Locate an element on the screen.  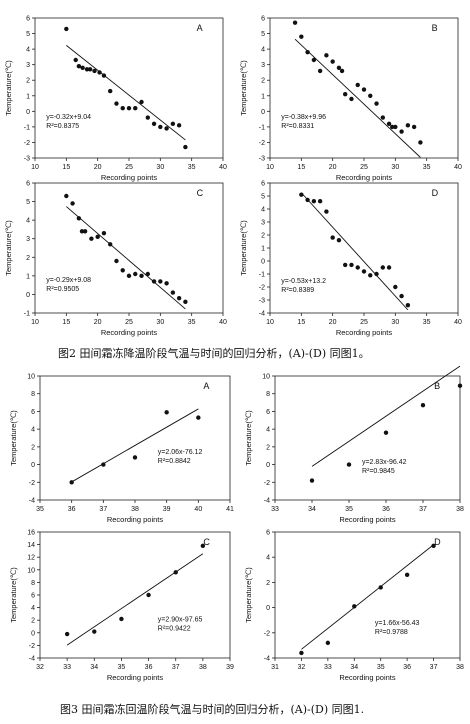
y-tick-label: 6 is located at coordinates (263, 19).